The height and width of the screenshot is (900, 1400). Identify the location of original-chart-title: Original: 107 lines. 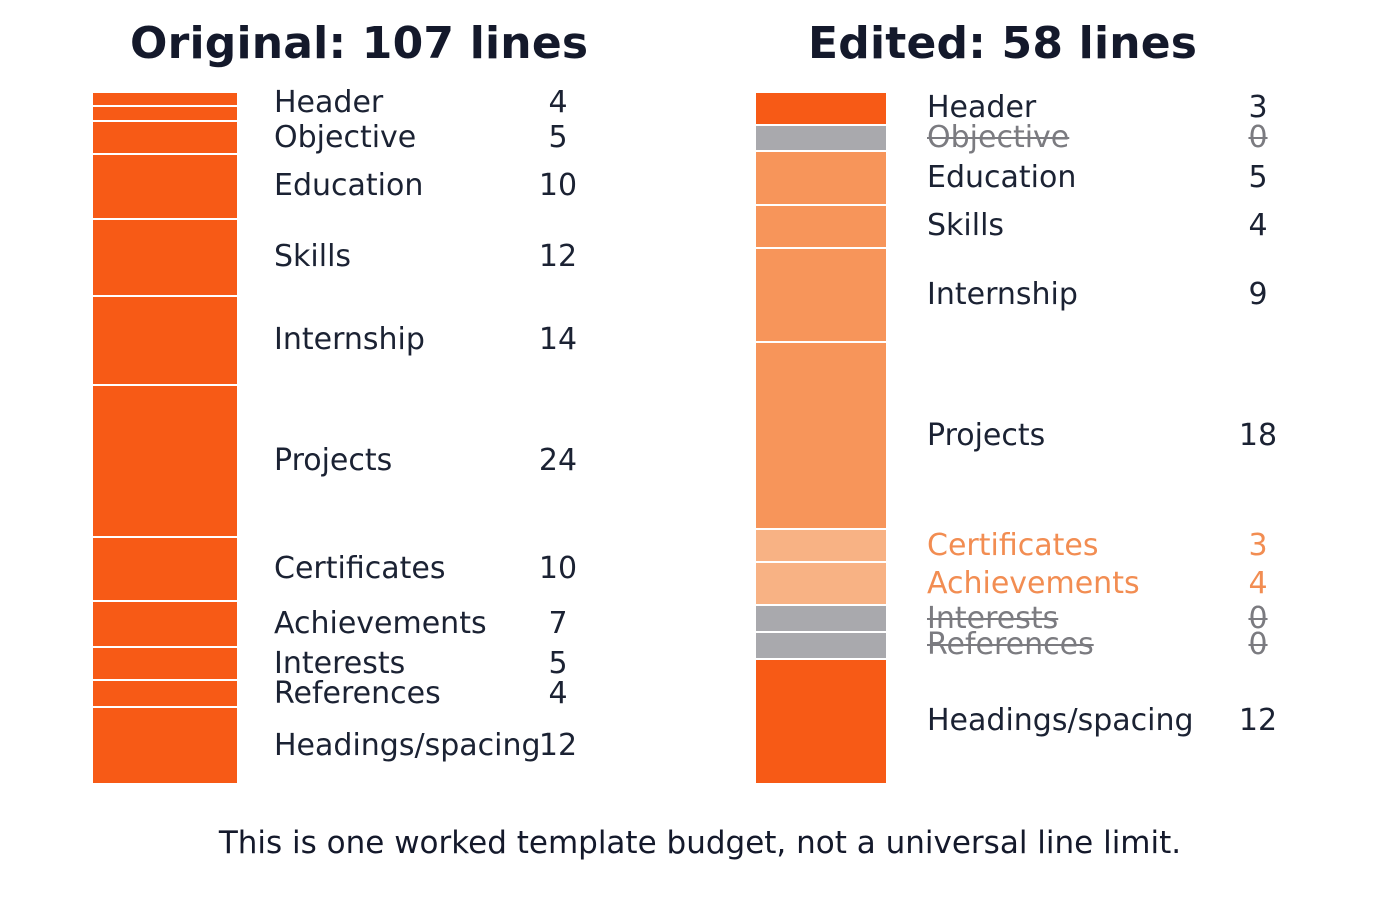
(359, 43).